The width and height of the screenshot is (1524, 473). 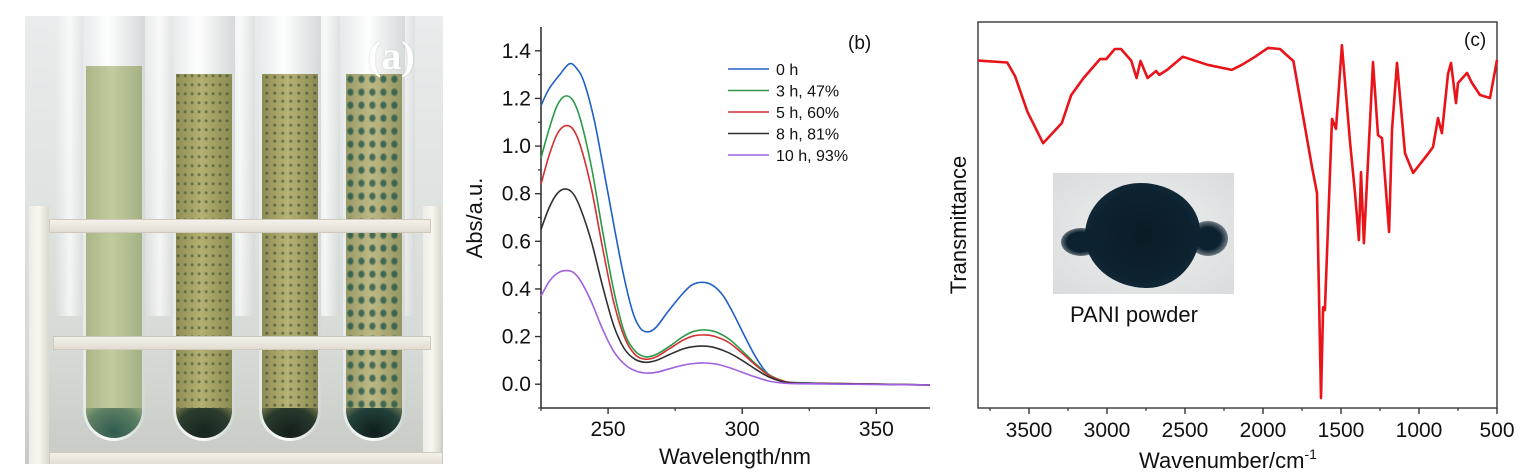 What do you see at coordinates (1029, 430) in the screenshot?
I see `x-tick-label-c: 3500` at bounding box center [1029, 430].